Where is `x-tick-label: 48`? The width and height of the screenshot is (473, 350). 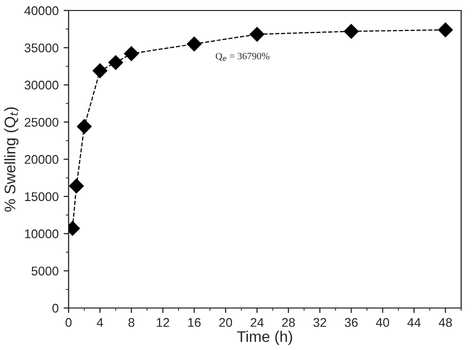
x-tick-label: 48 is located at coordinates (445, 322).